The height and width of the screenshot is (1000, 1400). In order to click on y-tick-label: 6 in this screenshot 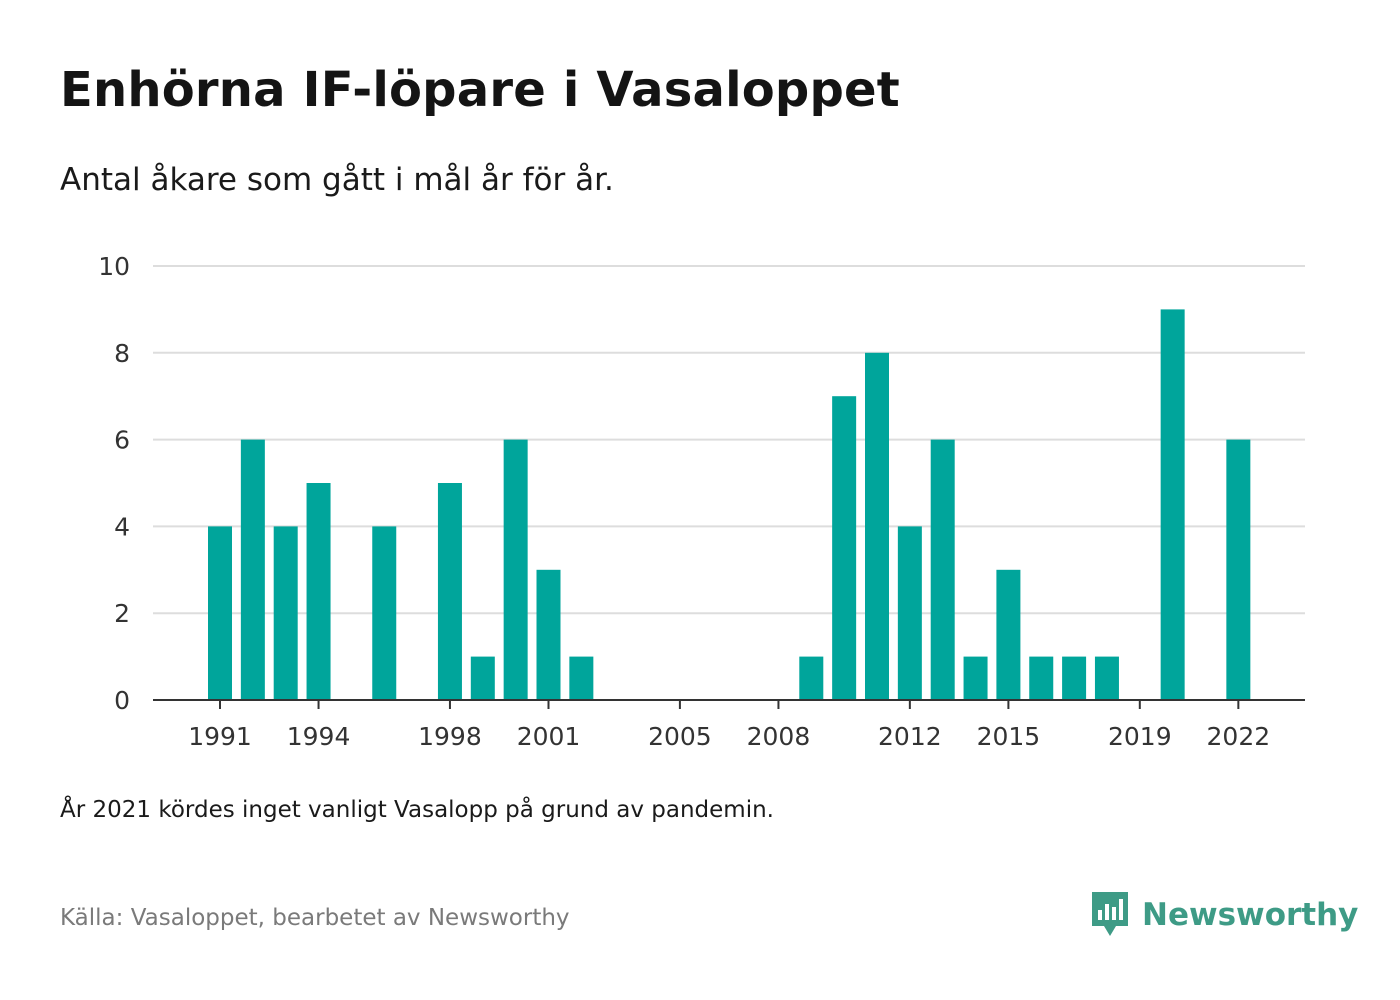, I will do `click(122, 440)`.